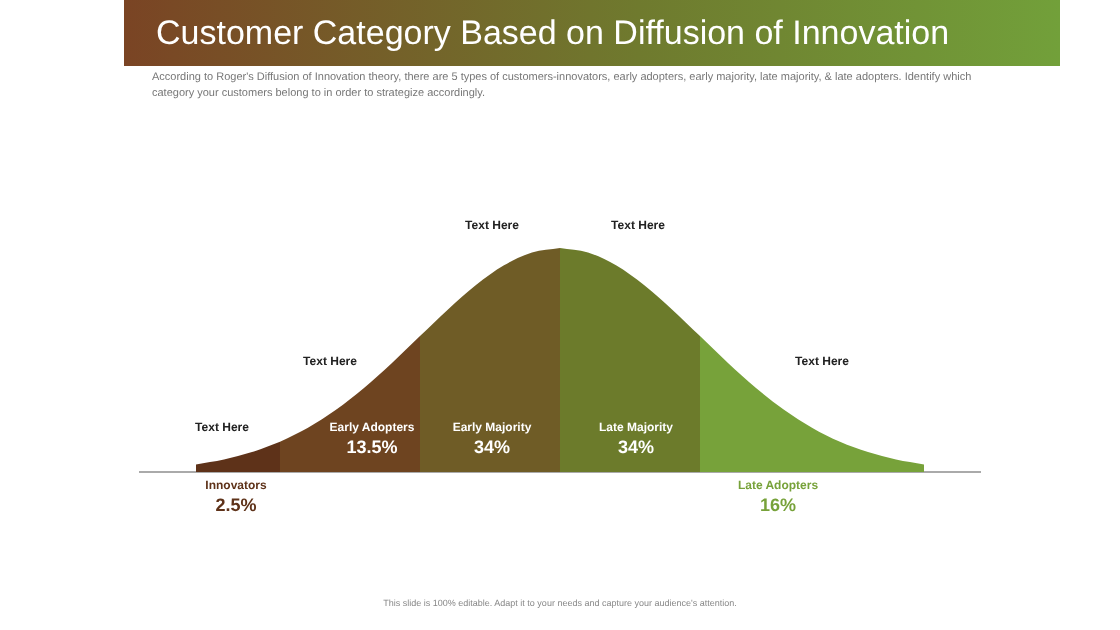 This screenshot has height=630, width=1120. What do you see at coordinates (778, 504) in the screenshot?
I see `text: 16%` at bounding box center [778, 504].